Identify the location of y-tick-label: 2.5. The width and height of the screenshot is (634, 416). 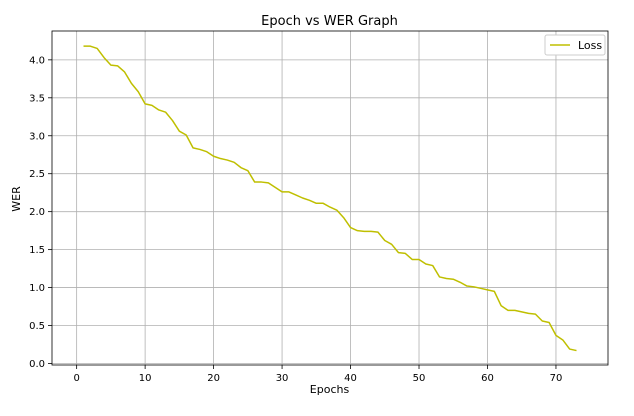
(37, 174).